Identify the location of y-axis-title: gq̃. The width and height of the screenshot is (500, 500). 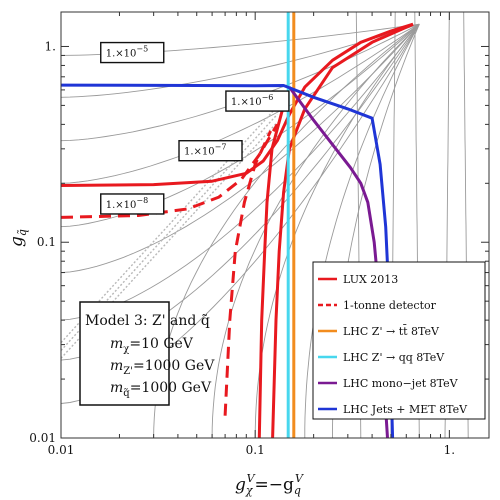
(18, 238).